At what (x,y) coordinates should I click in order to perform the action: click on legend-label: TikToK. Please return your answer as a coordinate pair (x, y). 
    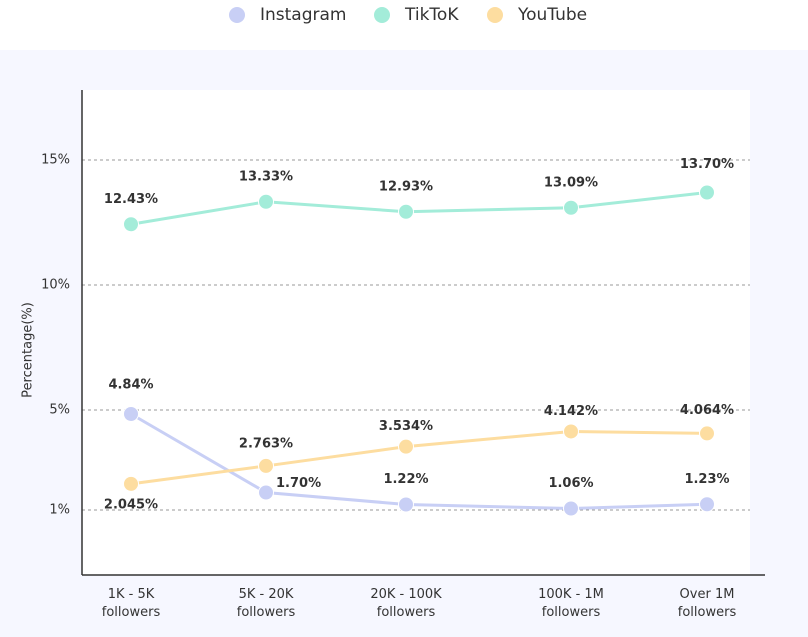
    Looking at the image, I should click on (431, 15).